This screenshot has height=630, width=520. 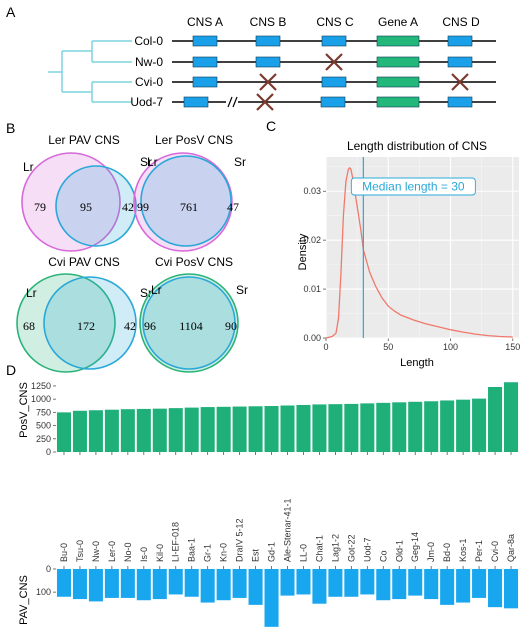 What do you see at coordinates (383, 556) in the screenshot?
I see `accession-label: Co` at bounding box center [383, 556].